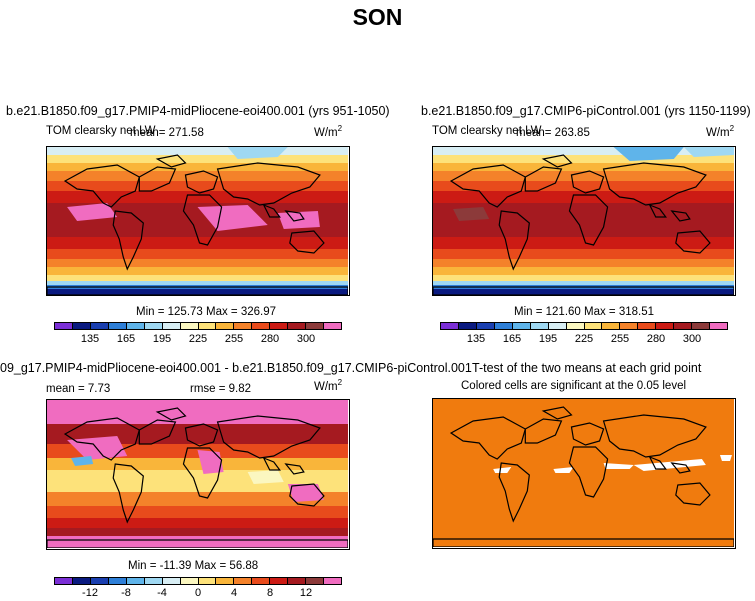 The width and height of the screenshot is (755, 601). Describe the element at coordinates (487, 131) in the screenshot. I see `panel2-variable: TOM clearsky net LW` at that location.